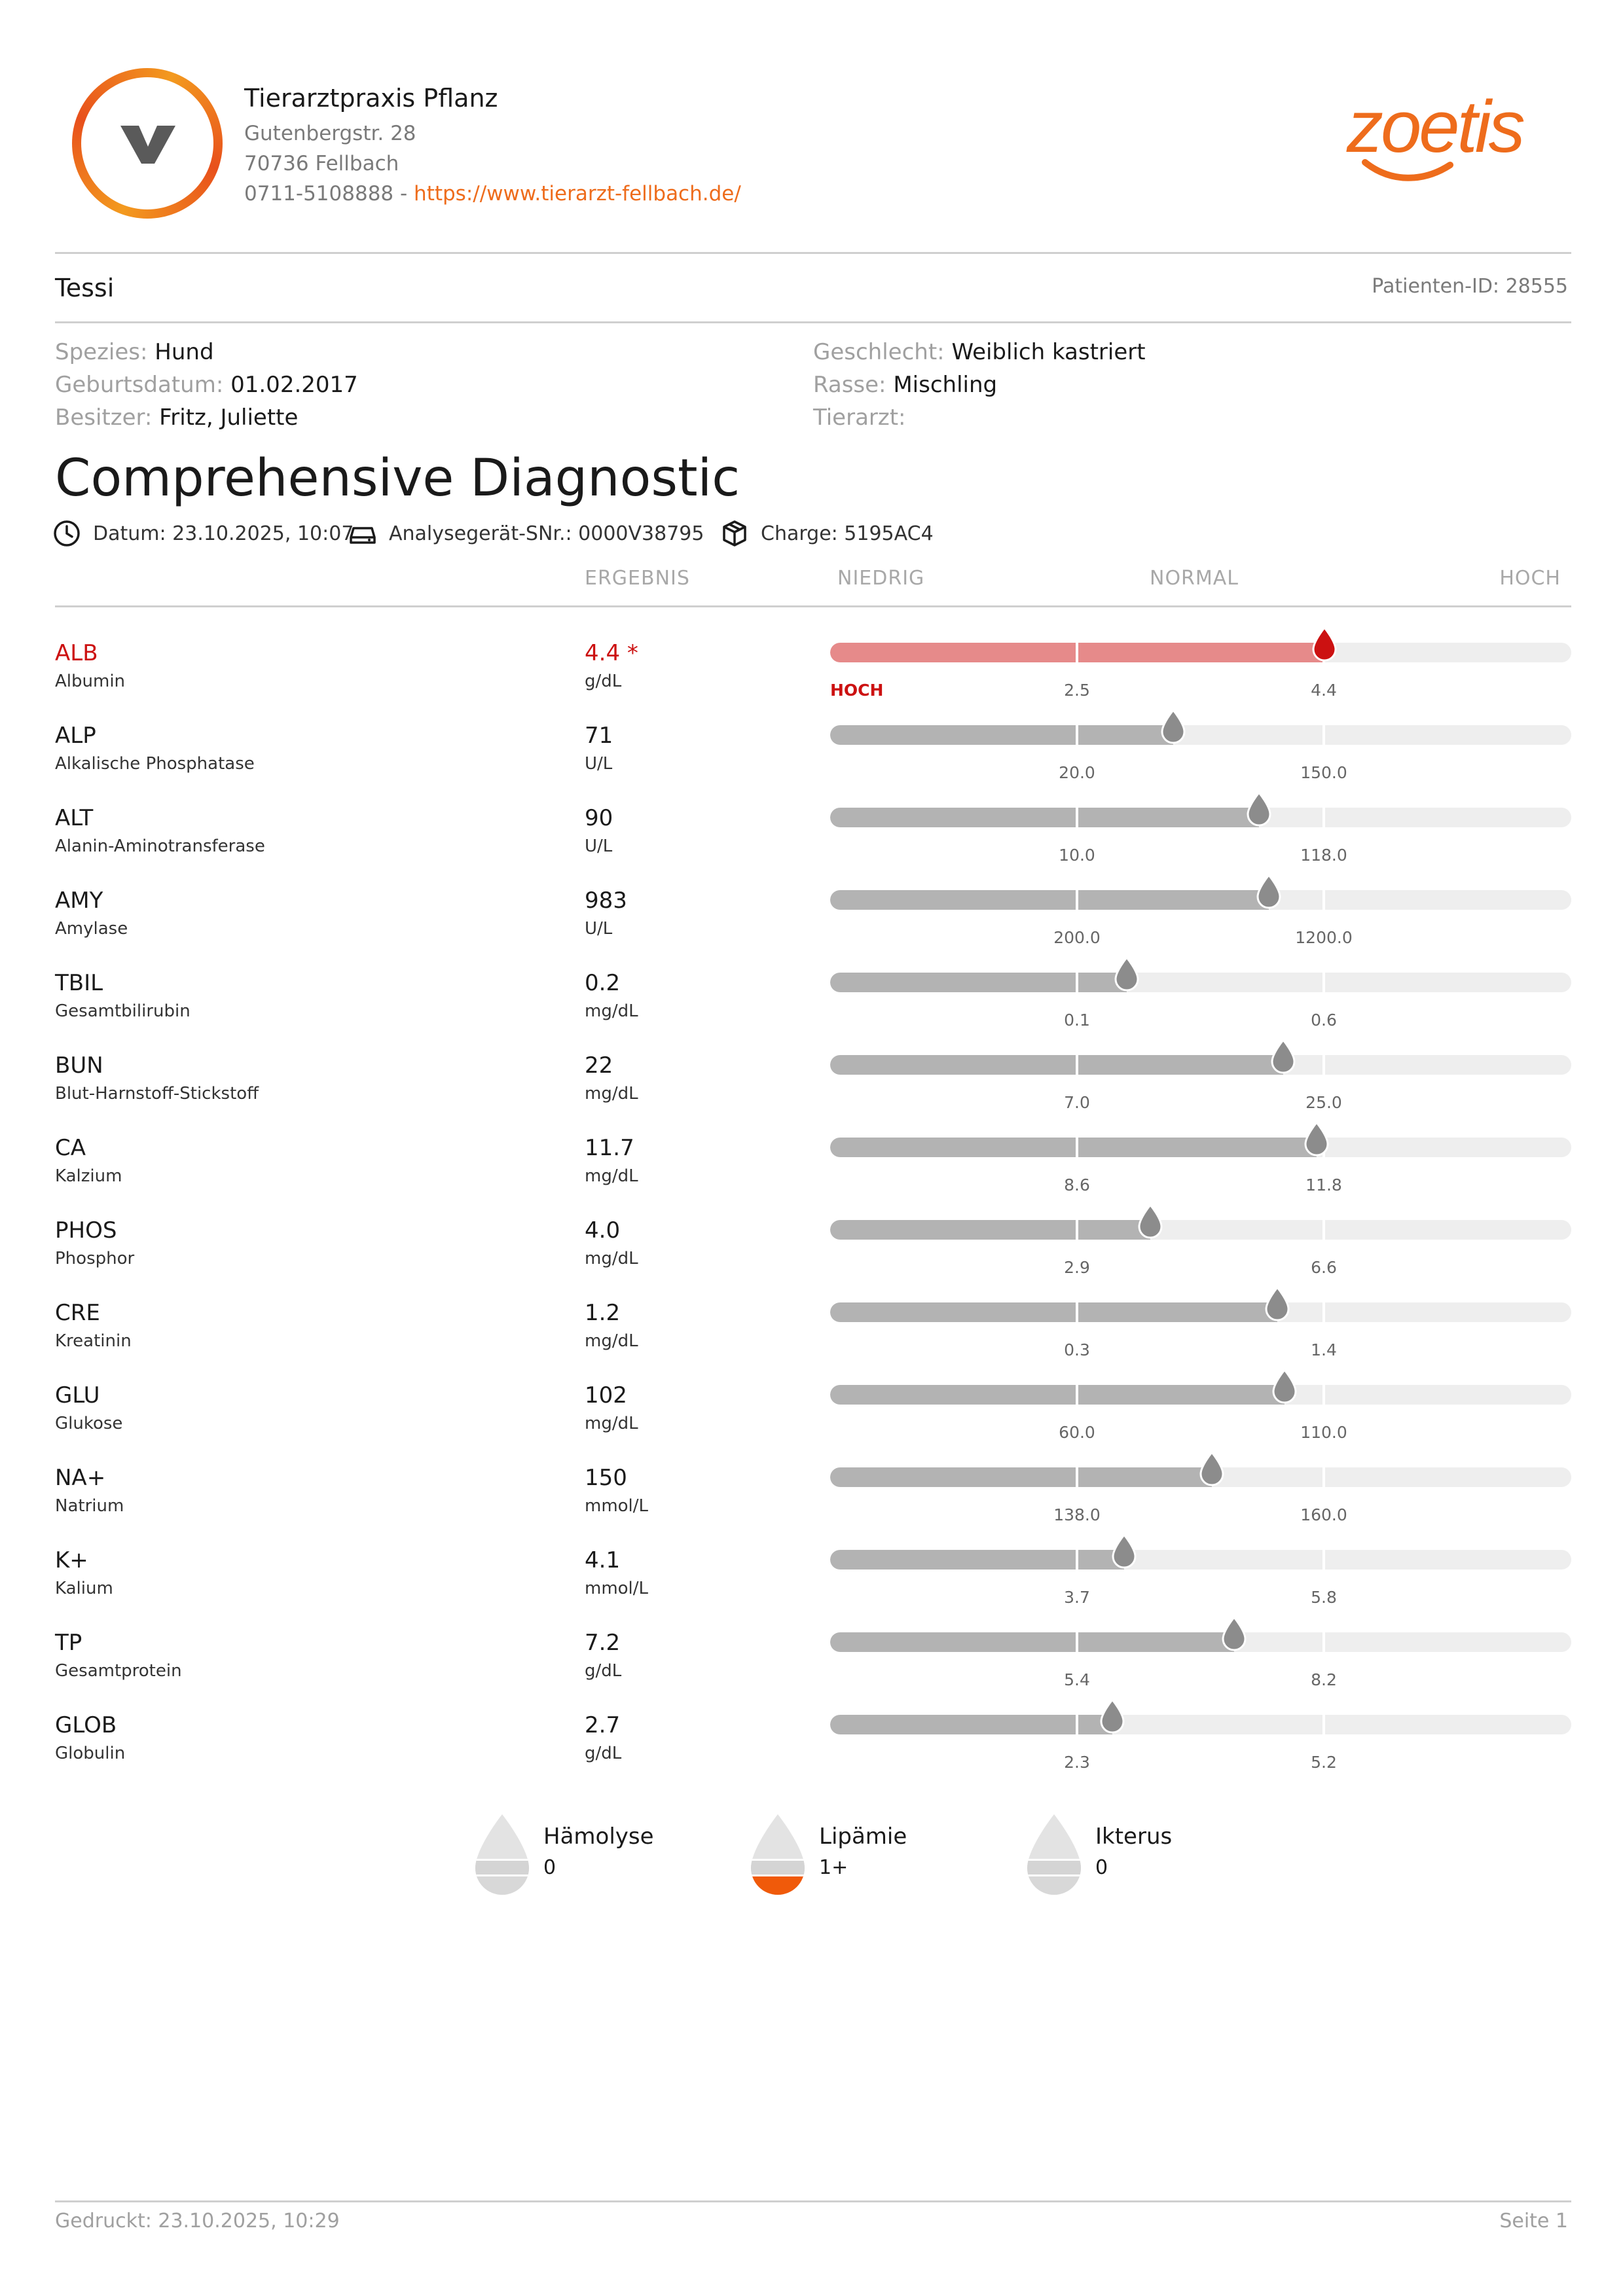 Image resolution: width=1623 pixels, height=2296 pixels. I want to click on range-low-label: 2.9, so click(1077, 1267).